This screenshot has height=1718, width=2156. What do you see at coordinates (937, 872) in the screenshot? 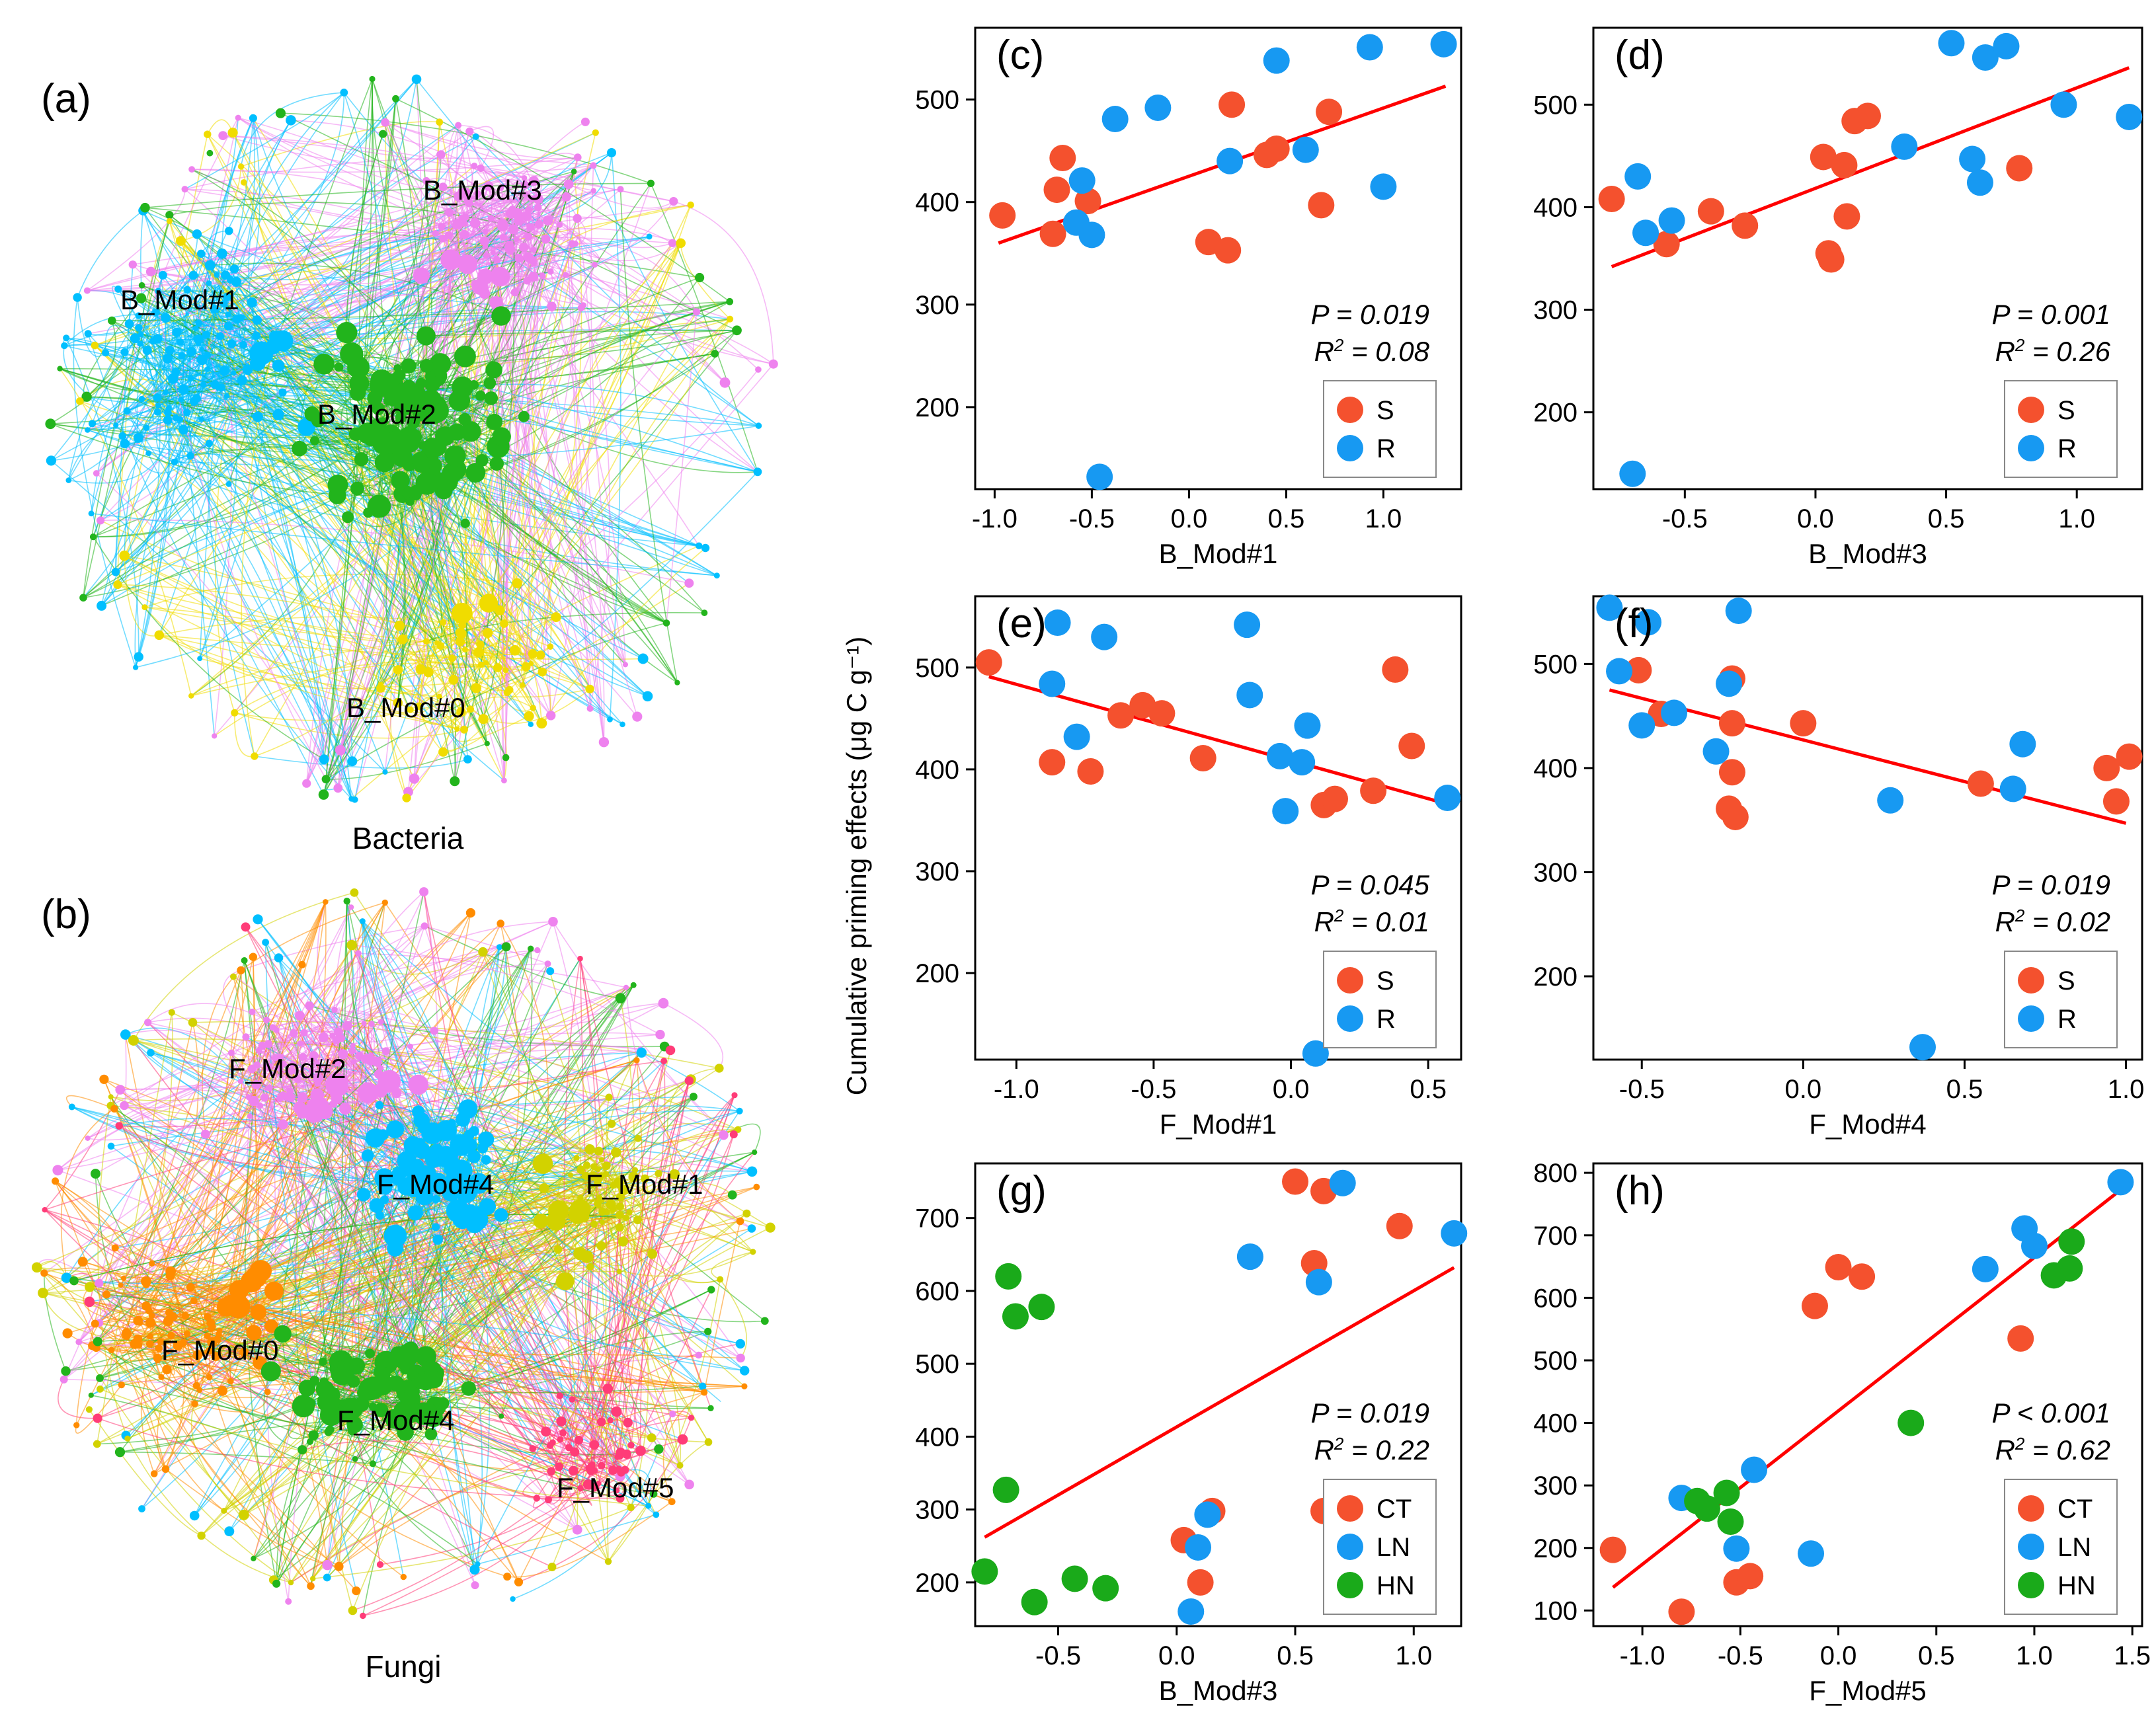
I see `y-tick-label: 300` at bounding box center [937, 872].